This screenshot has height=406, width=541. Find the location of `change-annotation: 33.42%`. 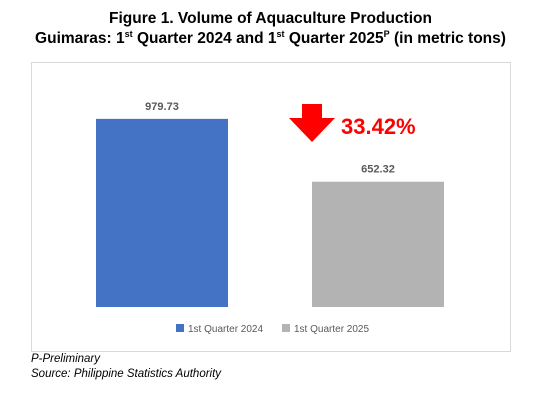

change-annotation: 33.42% is located at coordinates (378, 126).